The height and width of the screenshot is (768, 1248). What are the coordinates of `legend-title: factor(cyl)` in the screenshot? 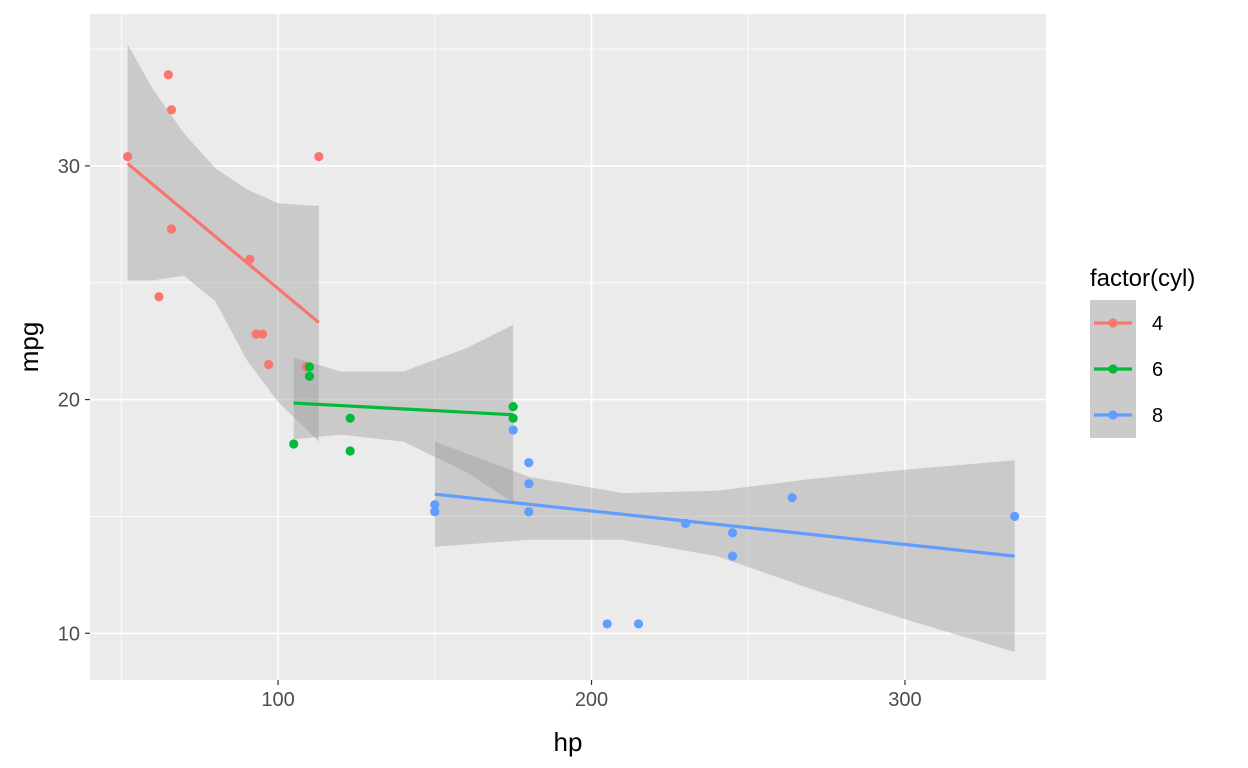 It's located at (1142, 278).